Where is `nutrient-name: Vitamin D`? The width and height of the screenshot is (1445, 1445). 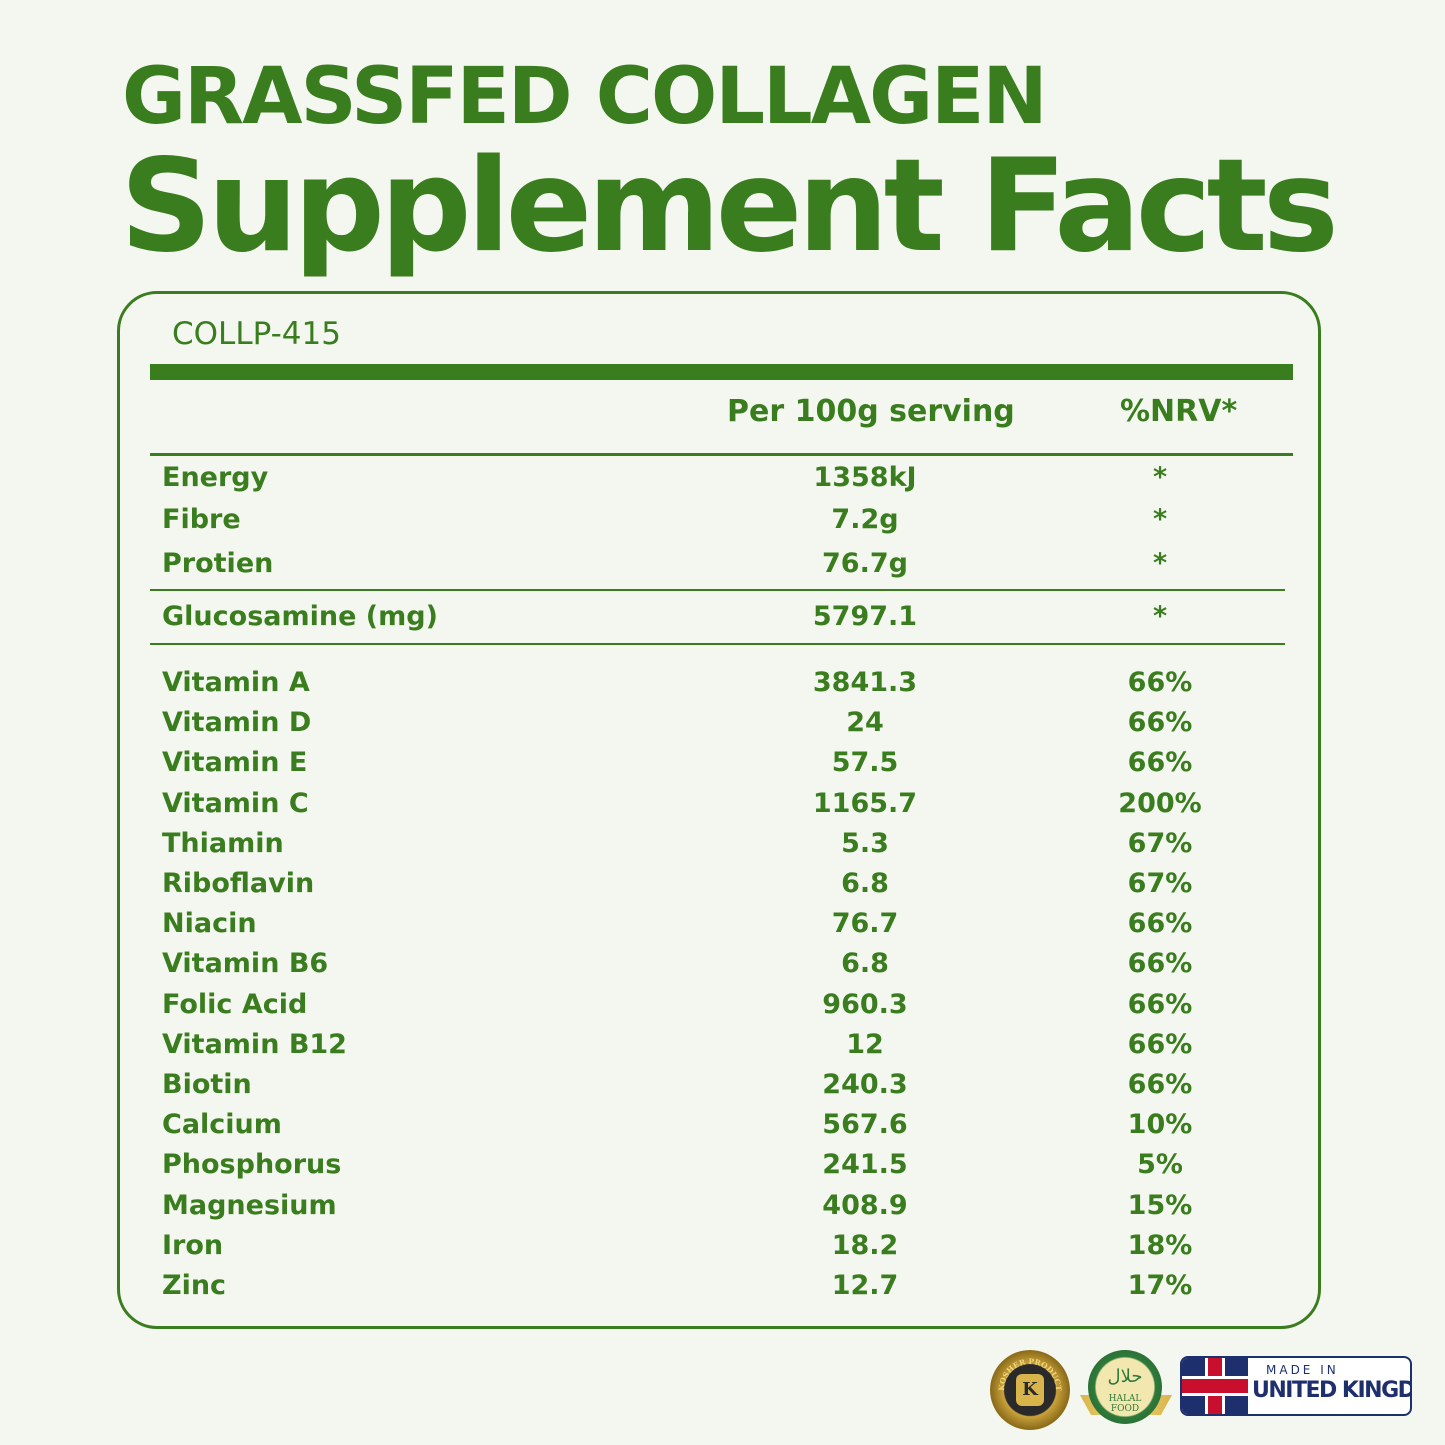
nutrient-name: Vitamin D is located at coordinates (237, 723).